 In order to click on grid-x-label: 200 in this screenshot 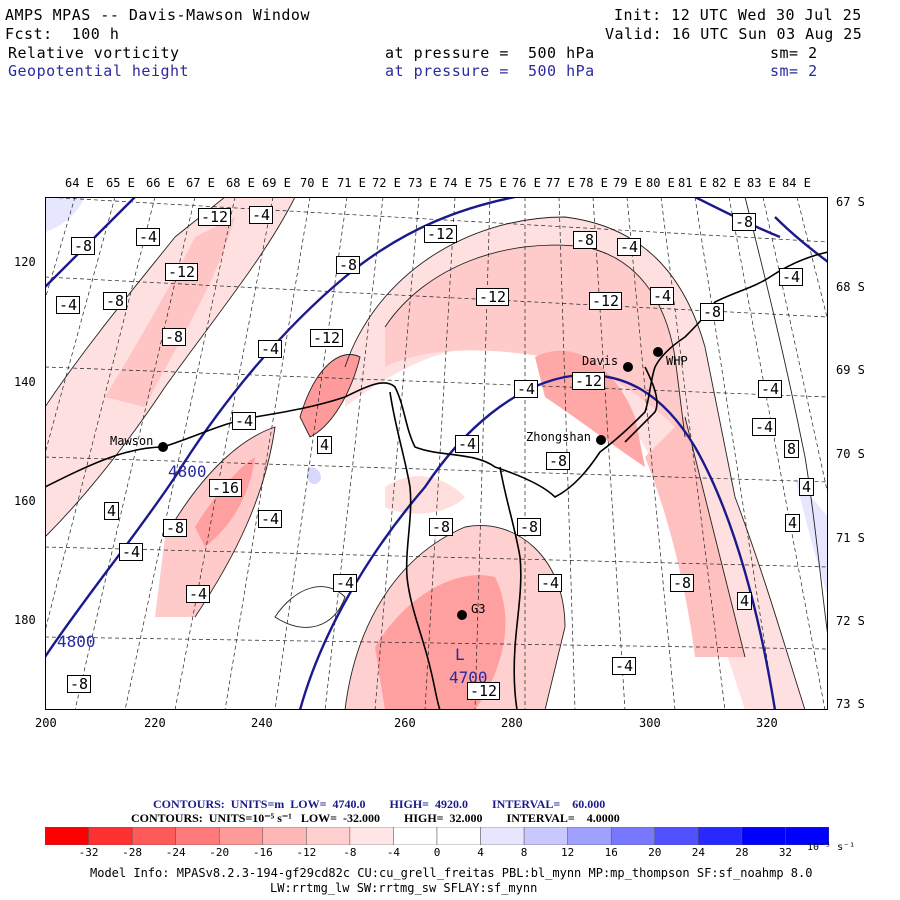, I will do `click(46, 723)`.